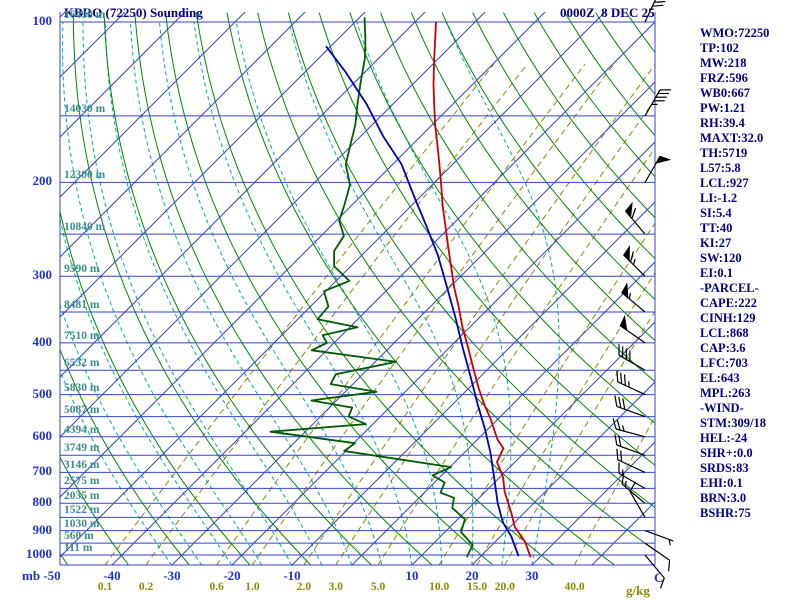  I want to click on mixing-ratio-label: 0.2, so click(146, 587).